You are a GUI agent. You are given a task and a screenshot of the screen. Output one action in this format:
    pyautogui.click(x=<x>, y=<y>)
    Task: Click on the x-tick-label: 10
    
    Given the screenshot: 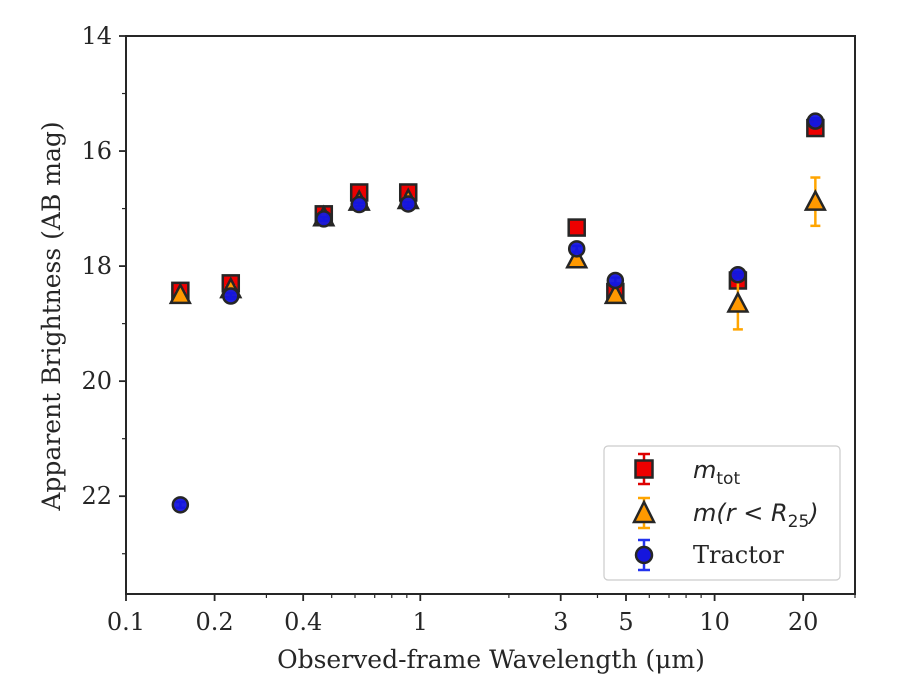 What is the action you would take?
    pyautogui.click(x=714, y=622)
    